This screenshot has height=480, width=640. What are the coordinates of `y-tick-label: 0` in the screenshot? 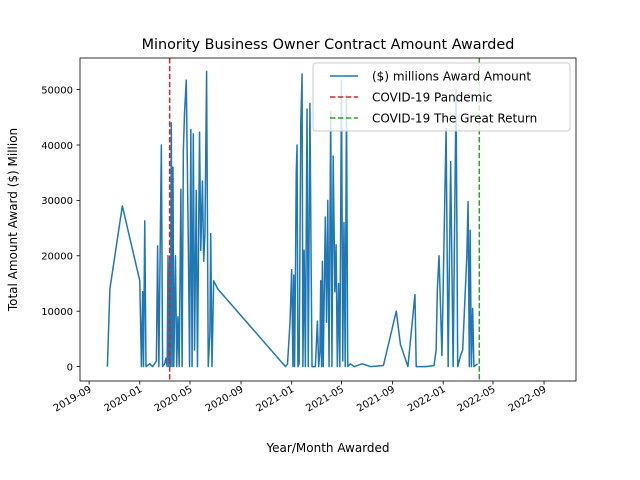 It's located at (70, 367).